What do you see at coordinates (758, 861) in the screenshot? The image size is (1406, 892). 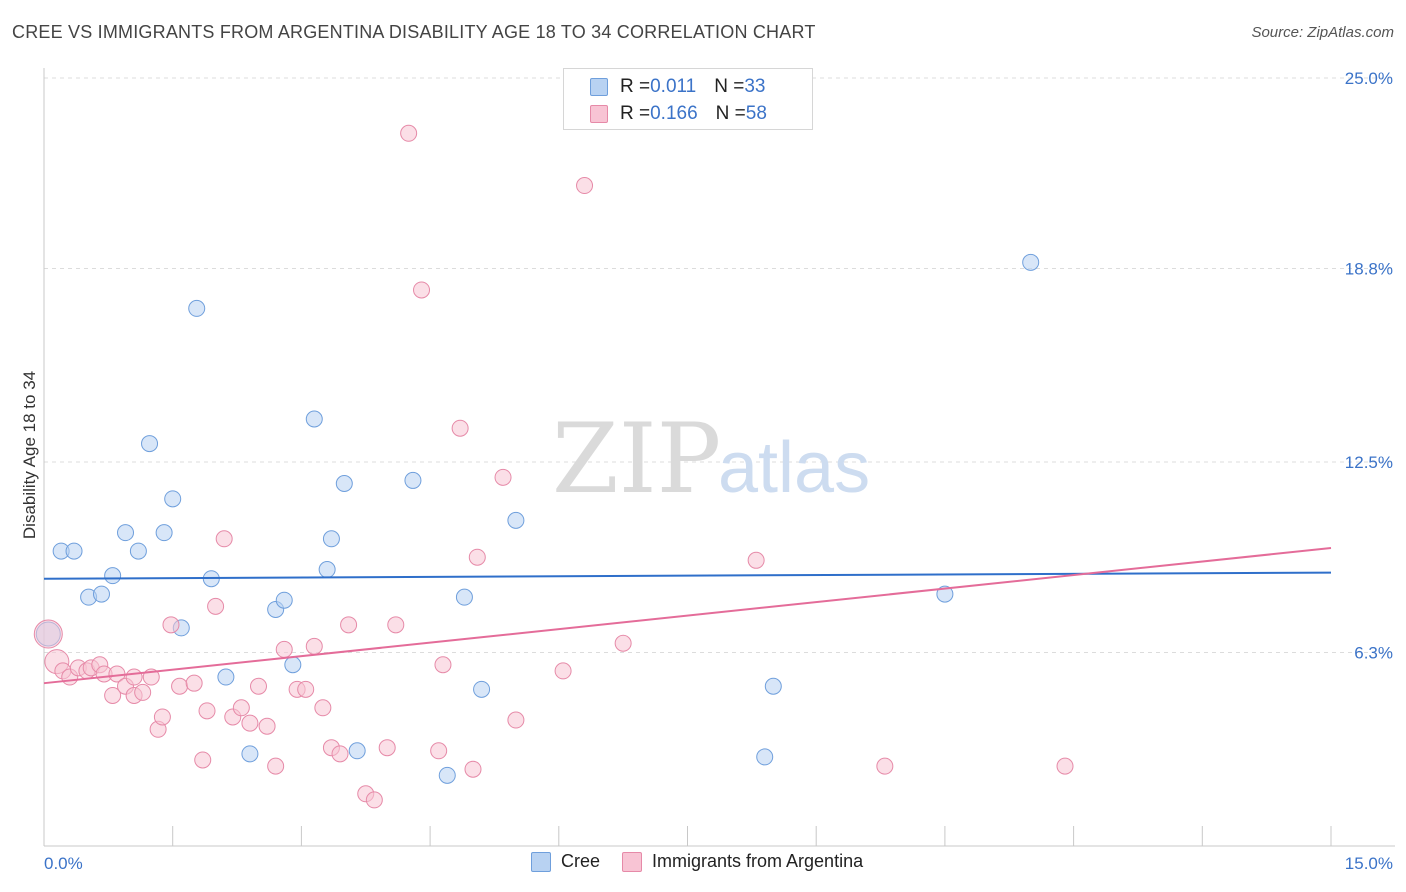 I see `legend-label-argentina: Immigrants from Argentina` at bounding box center [758, 861].